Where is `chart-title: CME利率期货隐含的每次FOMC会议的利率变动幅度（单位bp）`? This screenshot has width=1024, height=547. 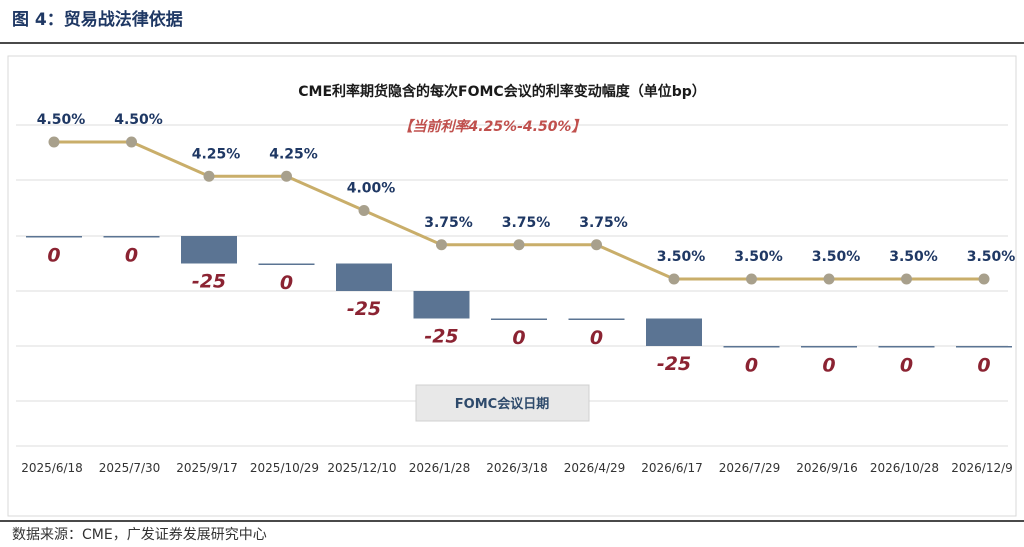 chart-title: CME利率期货隐含的每次FOMC会议的利率变动幅度（单位bp） is located at coordinates (501, 91).